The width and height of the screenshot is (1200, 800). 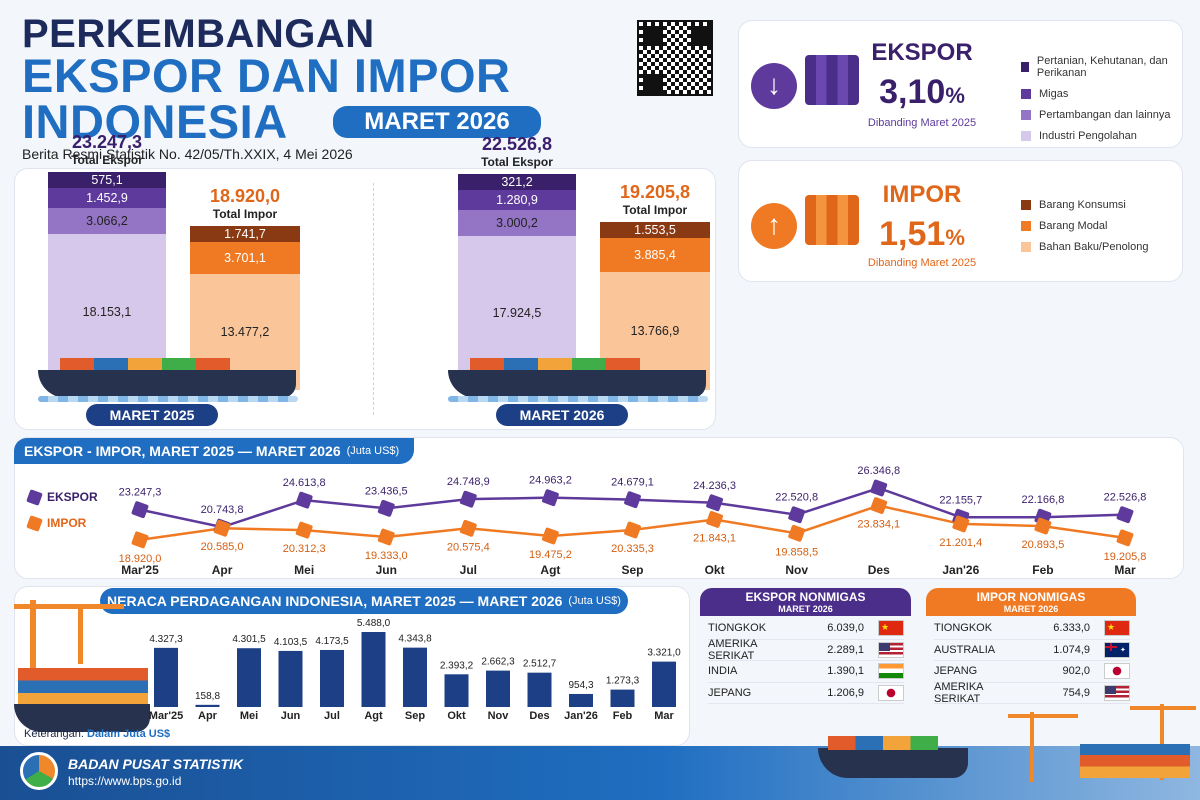 What do you see at coordinates (374, 623) in the screenshot?
I see `neraca-value-label: 5.488,0` at bounding box center [374, 623].